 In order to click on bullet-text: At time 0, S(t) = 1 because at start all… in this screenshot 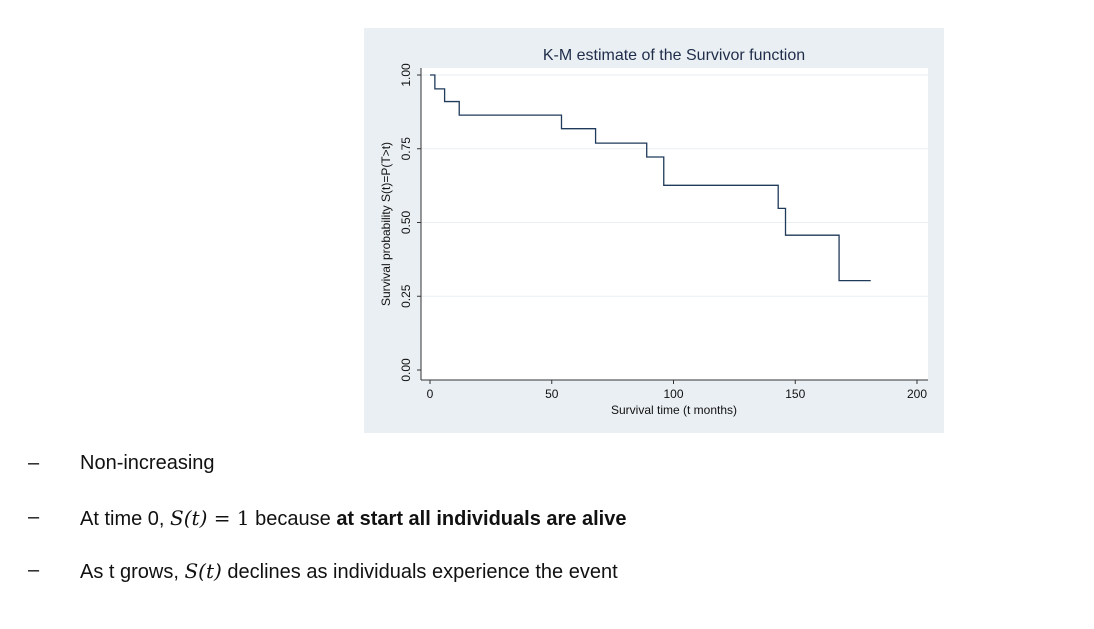, I will do `click(353, 518)`.